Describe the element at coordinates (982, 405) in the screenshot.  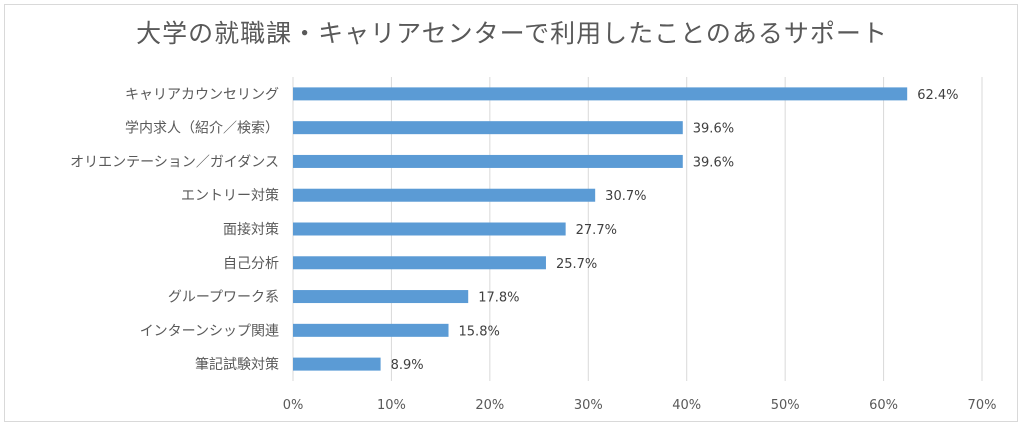
I see `x-tick-label: 70%` at that location.